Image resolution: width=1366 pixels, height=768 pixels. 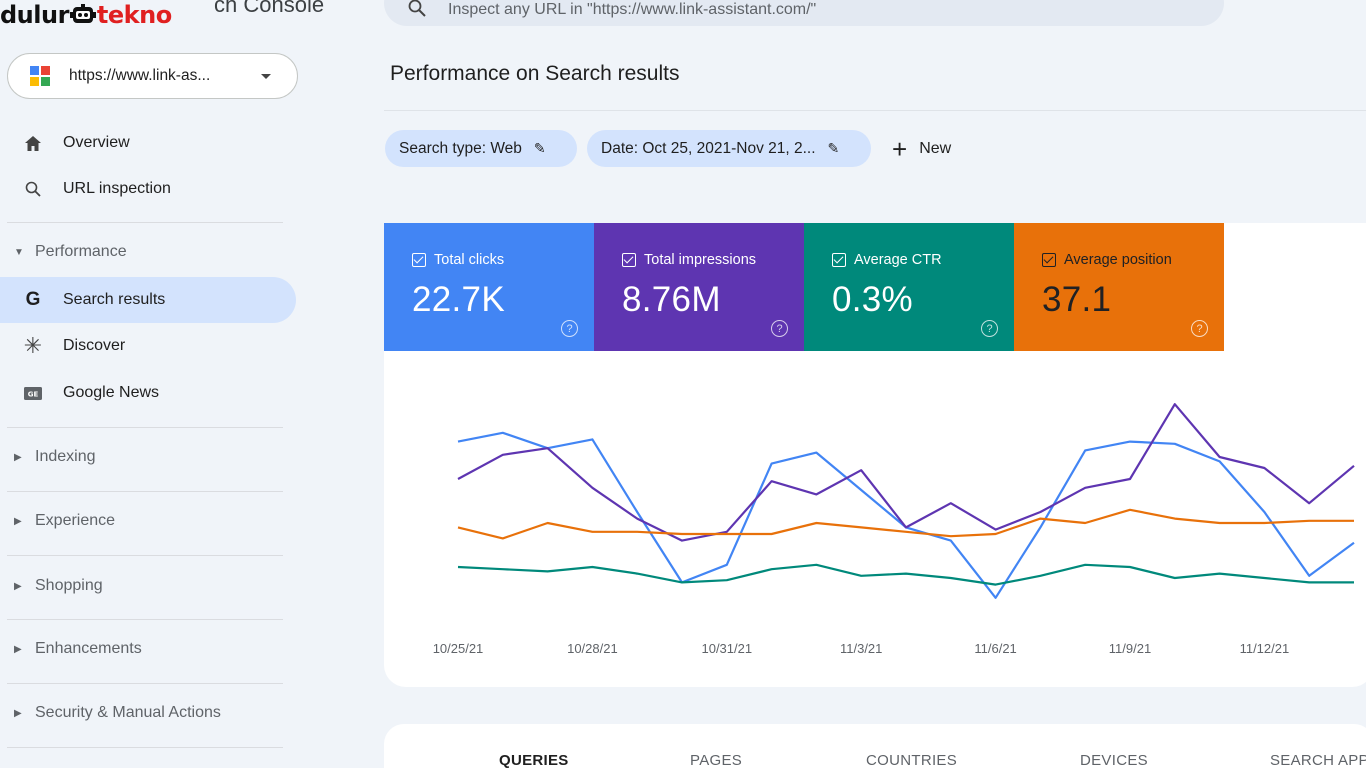 I want to click on sidebar-item-label: Google News, so click(x=111, y=392).